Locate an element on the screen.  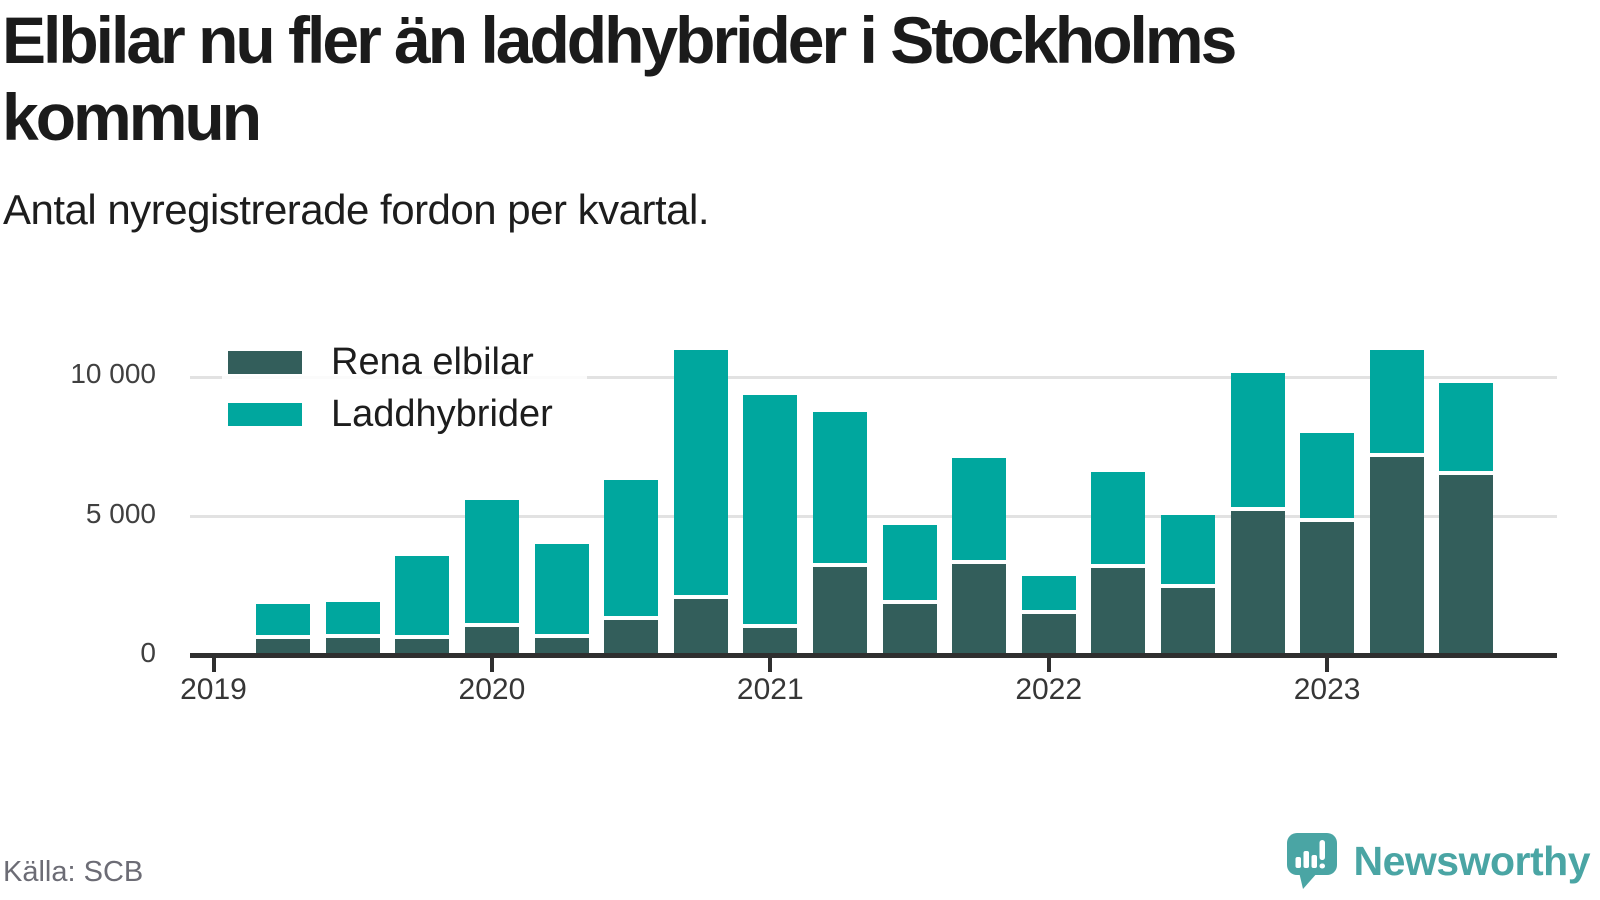
chart-subtitle: Antal nyregistrerade fordon per kvartal. is located at coordinates (356, 209).